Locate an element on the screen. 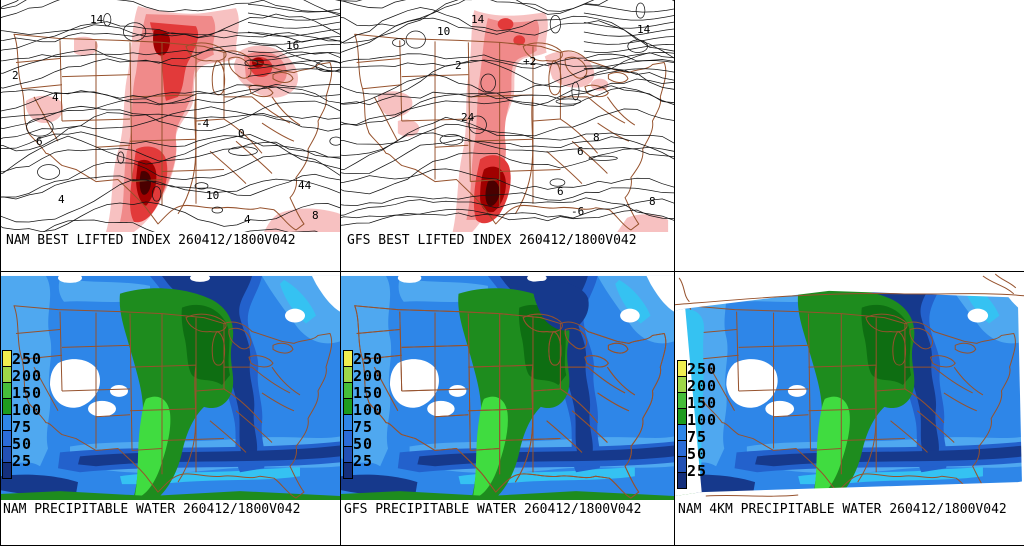 The width and height of the screenshot is (1024, 546). nam4km-domain-mask is located at coordinates (849, 386).